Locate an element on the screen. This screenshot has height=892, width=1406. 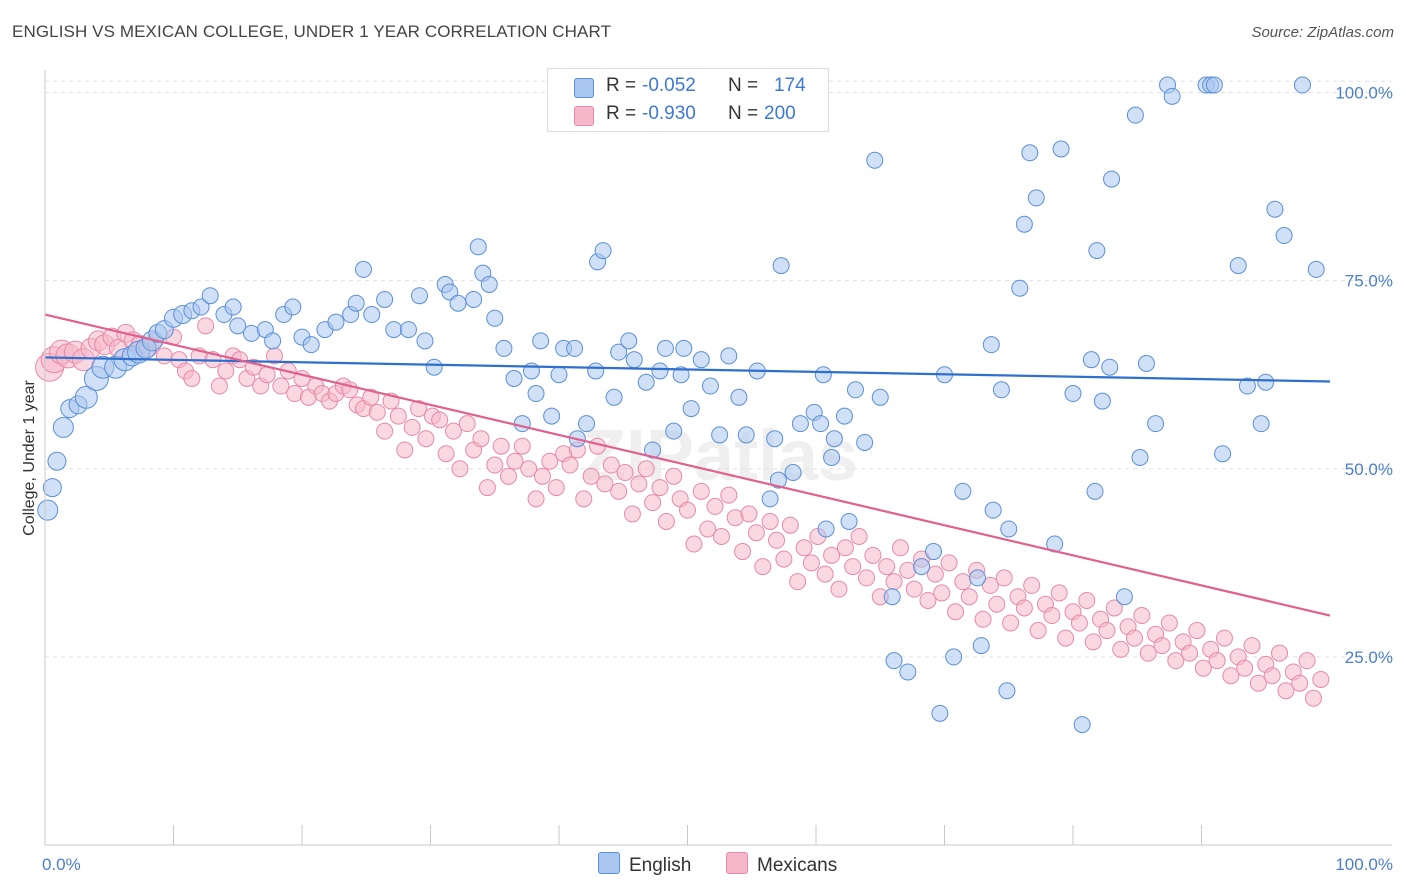
source-label: Source: ZipAtlas.com is located at coordinates (1322, 32).